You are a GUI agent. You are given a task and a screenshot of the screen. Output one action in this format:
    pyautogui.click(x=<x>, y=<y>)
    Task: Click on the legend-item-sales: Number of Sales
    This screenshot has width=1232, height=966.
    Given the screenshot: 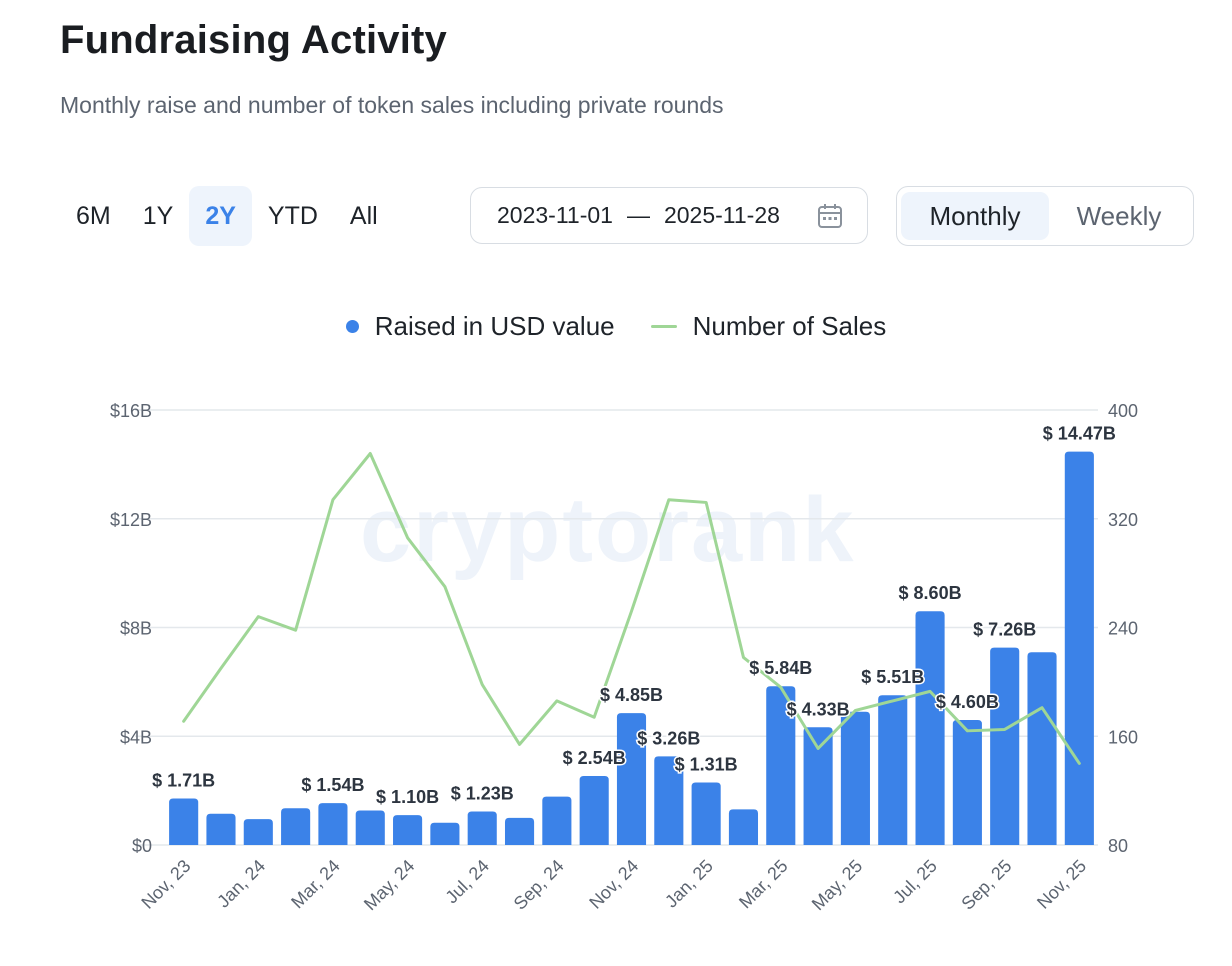 What is the action you would take?
    pyautogui.click(x=768, y=326)
    